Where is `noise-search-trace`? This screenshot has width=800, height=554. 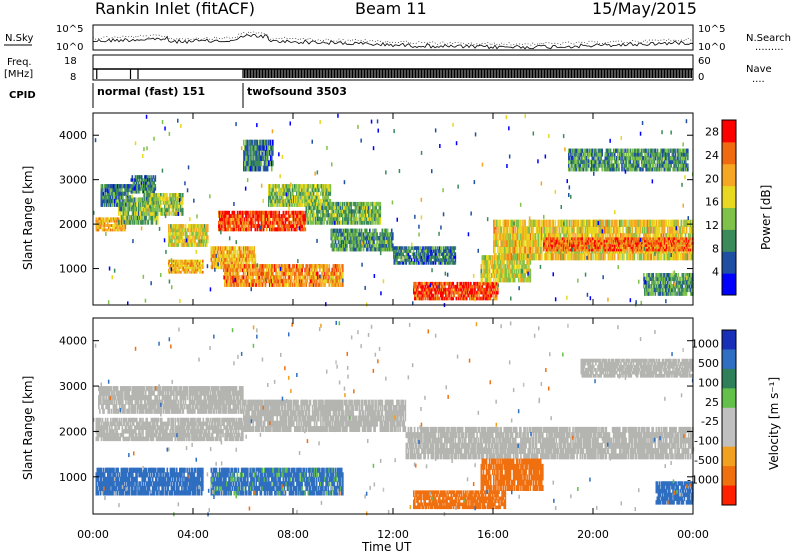 noise-search-trace is located at coordinates (393, 38).